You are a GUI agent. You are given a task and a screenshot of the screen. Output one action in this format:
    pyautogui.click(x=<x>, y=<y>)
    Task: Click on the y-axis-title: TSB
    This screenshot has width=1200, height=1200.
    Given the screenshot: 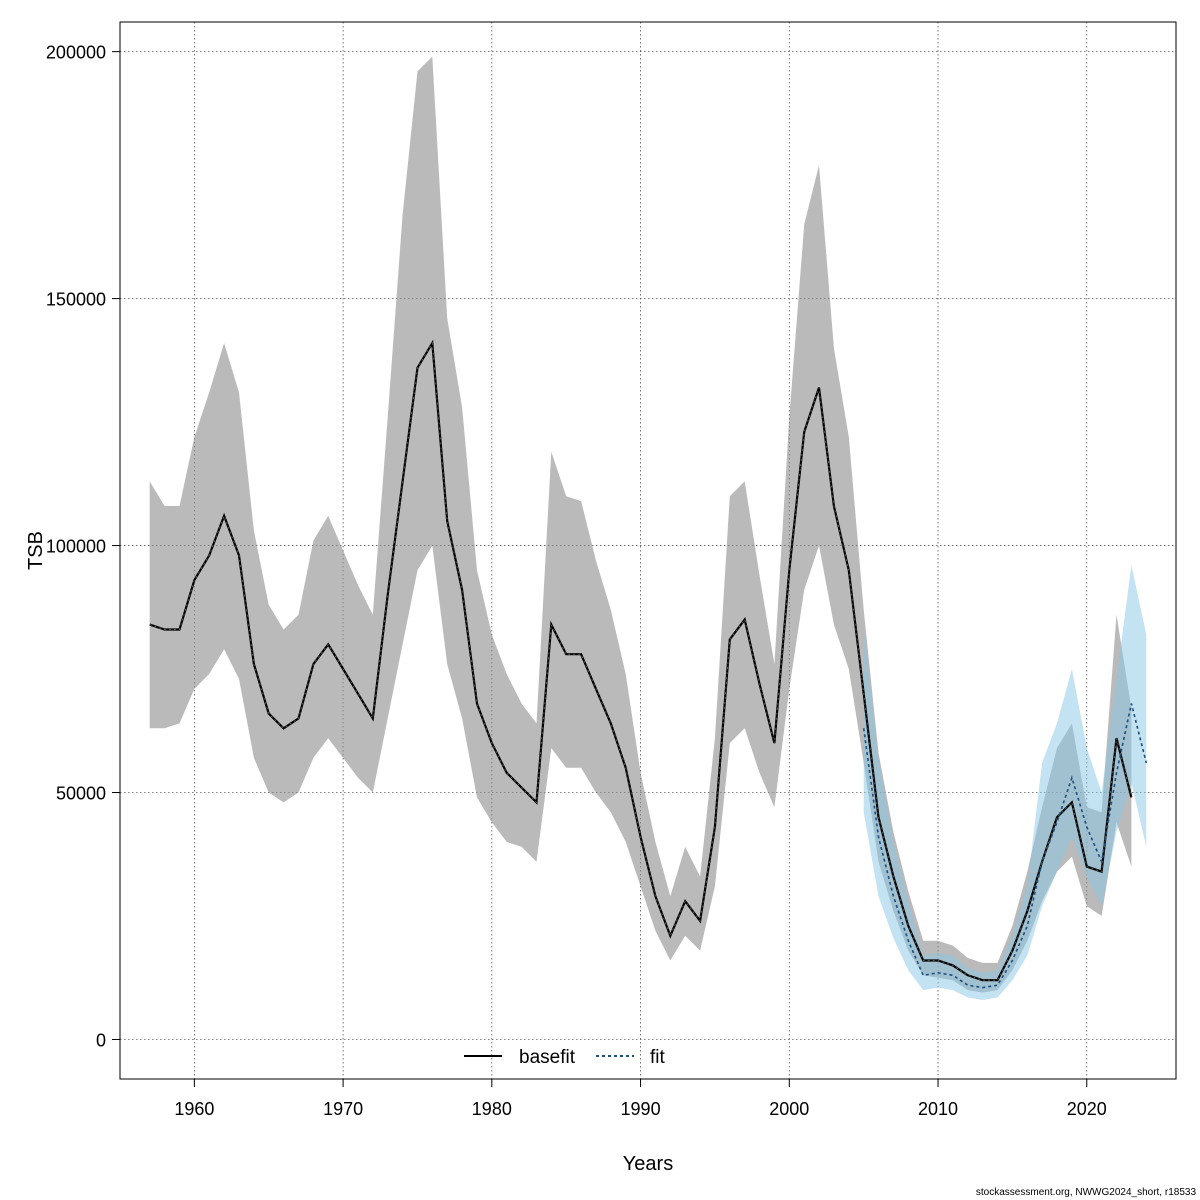 What is the action you would take?
    pyautogui.click(x=36, y=550)
    